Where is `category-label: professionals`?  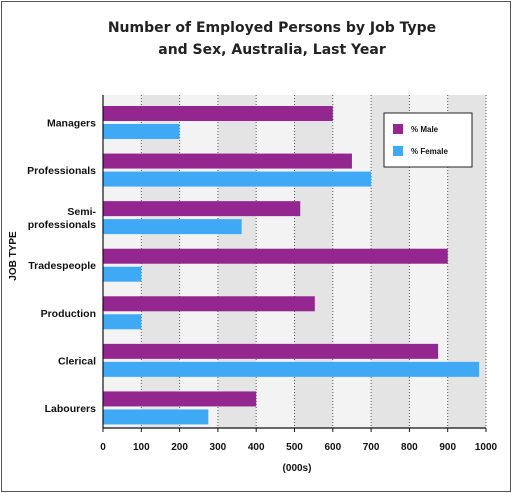
category-label: professionals is located at coordinates (62, 225).